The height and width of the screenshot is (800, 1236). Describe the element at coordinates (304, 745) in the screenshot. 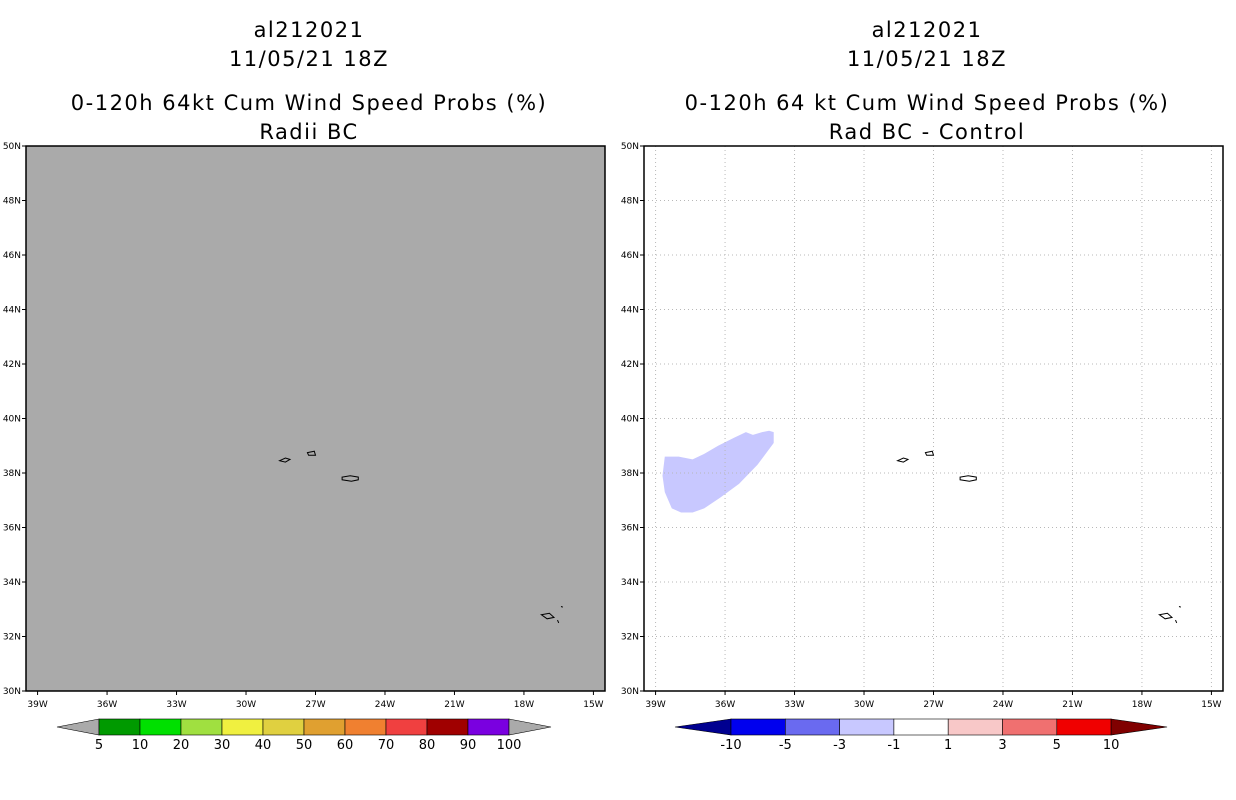

I see `colorbar-label: 50` at that location.